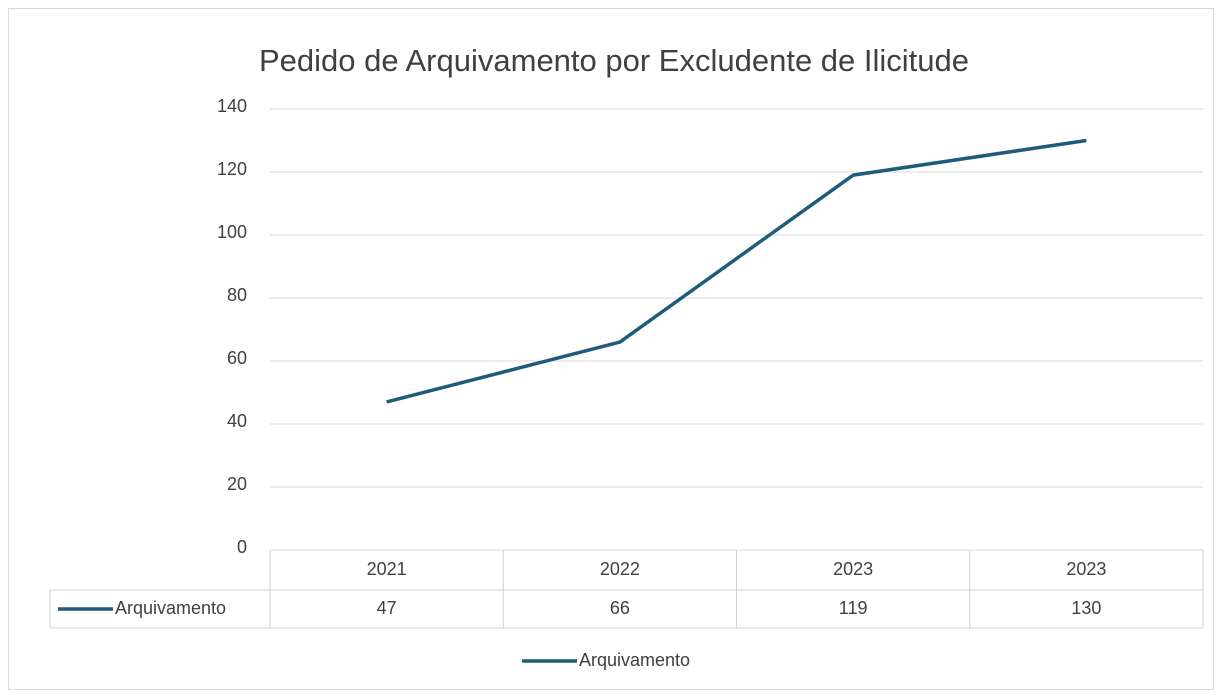 Image resolution: width=1222 pixels, height=698 pixels. What do you see at coordinates (853, 608) in the screenshot?
I see `table-value: 119` at bounding box center [853, 608].